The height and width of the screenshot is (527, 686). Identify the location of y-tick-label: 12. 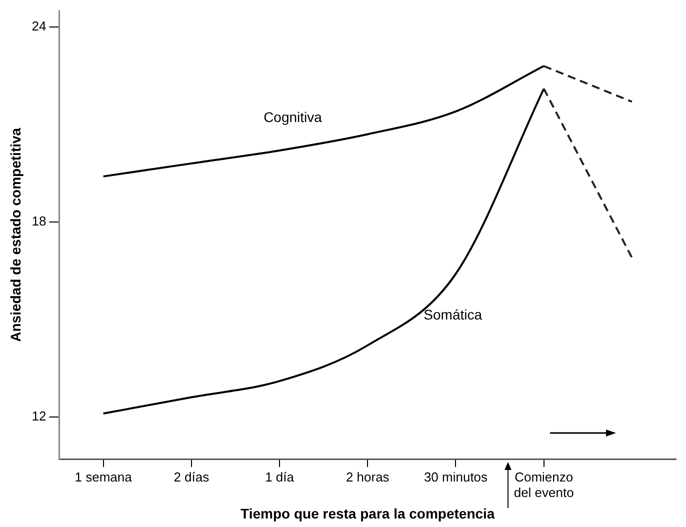
(39, 416).